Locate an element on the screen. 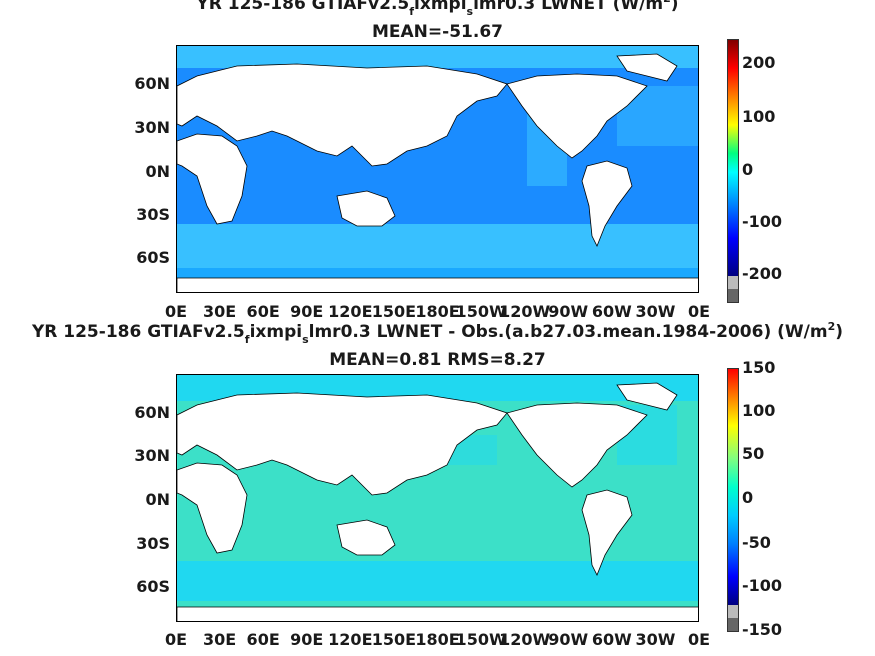 This screenshot has width=875, height=656. map-2-mean: MEAN=0.81 RMS=8.27 is located at coordinates (437, 360).